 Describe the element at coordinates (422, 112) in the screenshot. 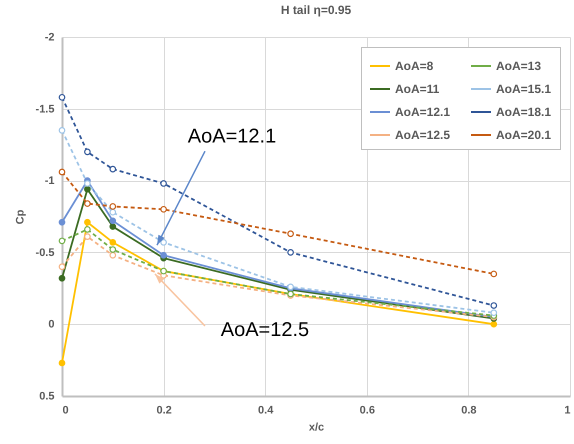

I see `legend-label: AoA=12.1` at that location.